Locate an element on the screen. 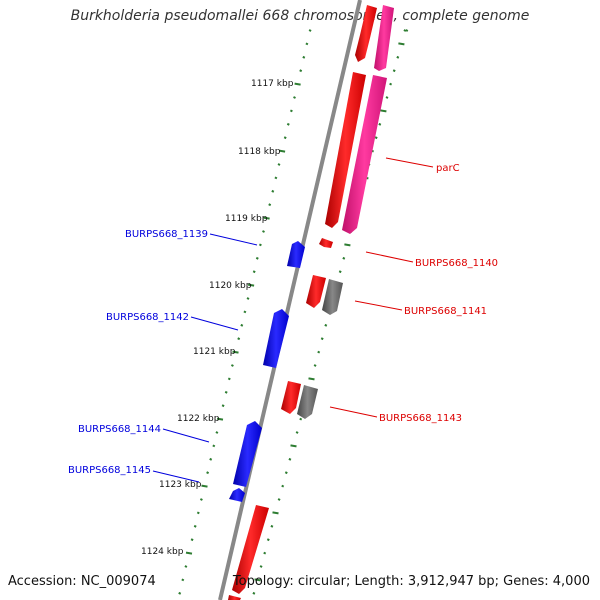 The image size is (600, 600). gene-top-pink is located at coordinates (384, 38).